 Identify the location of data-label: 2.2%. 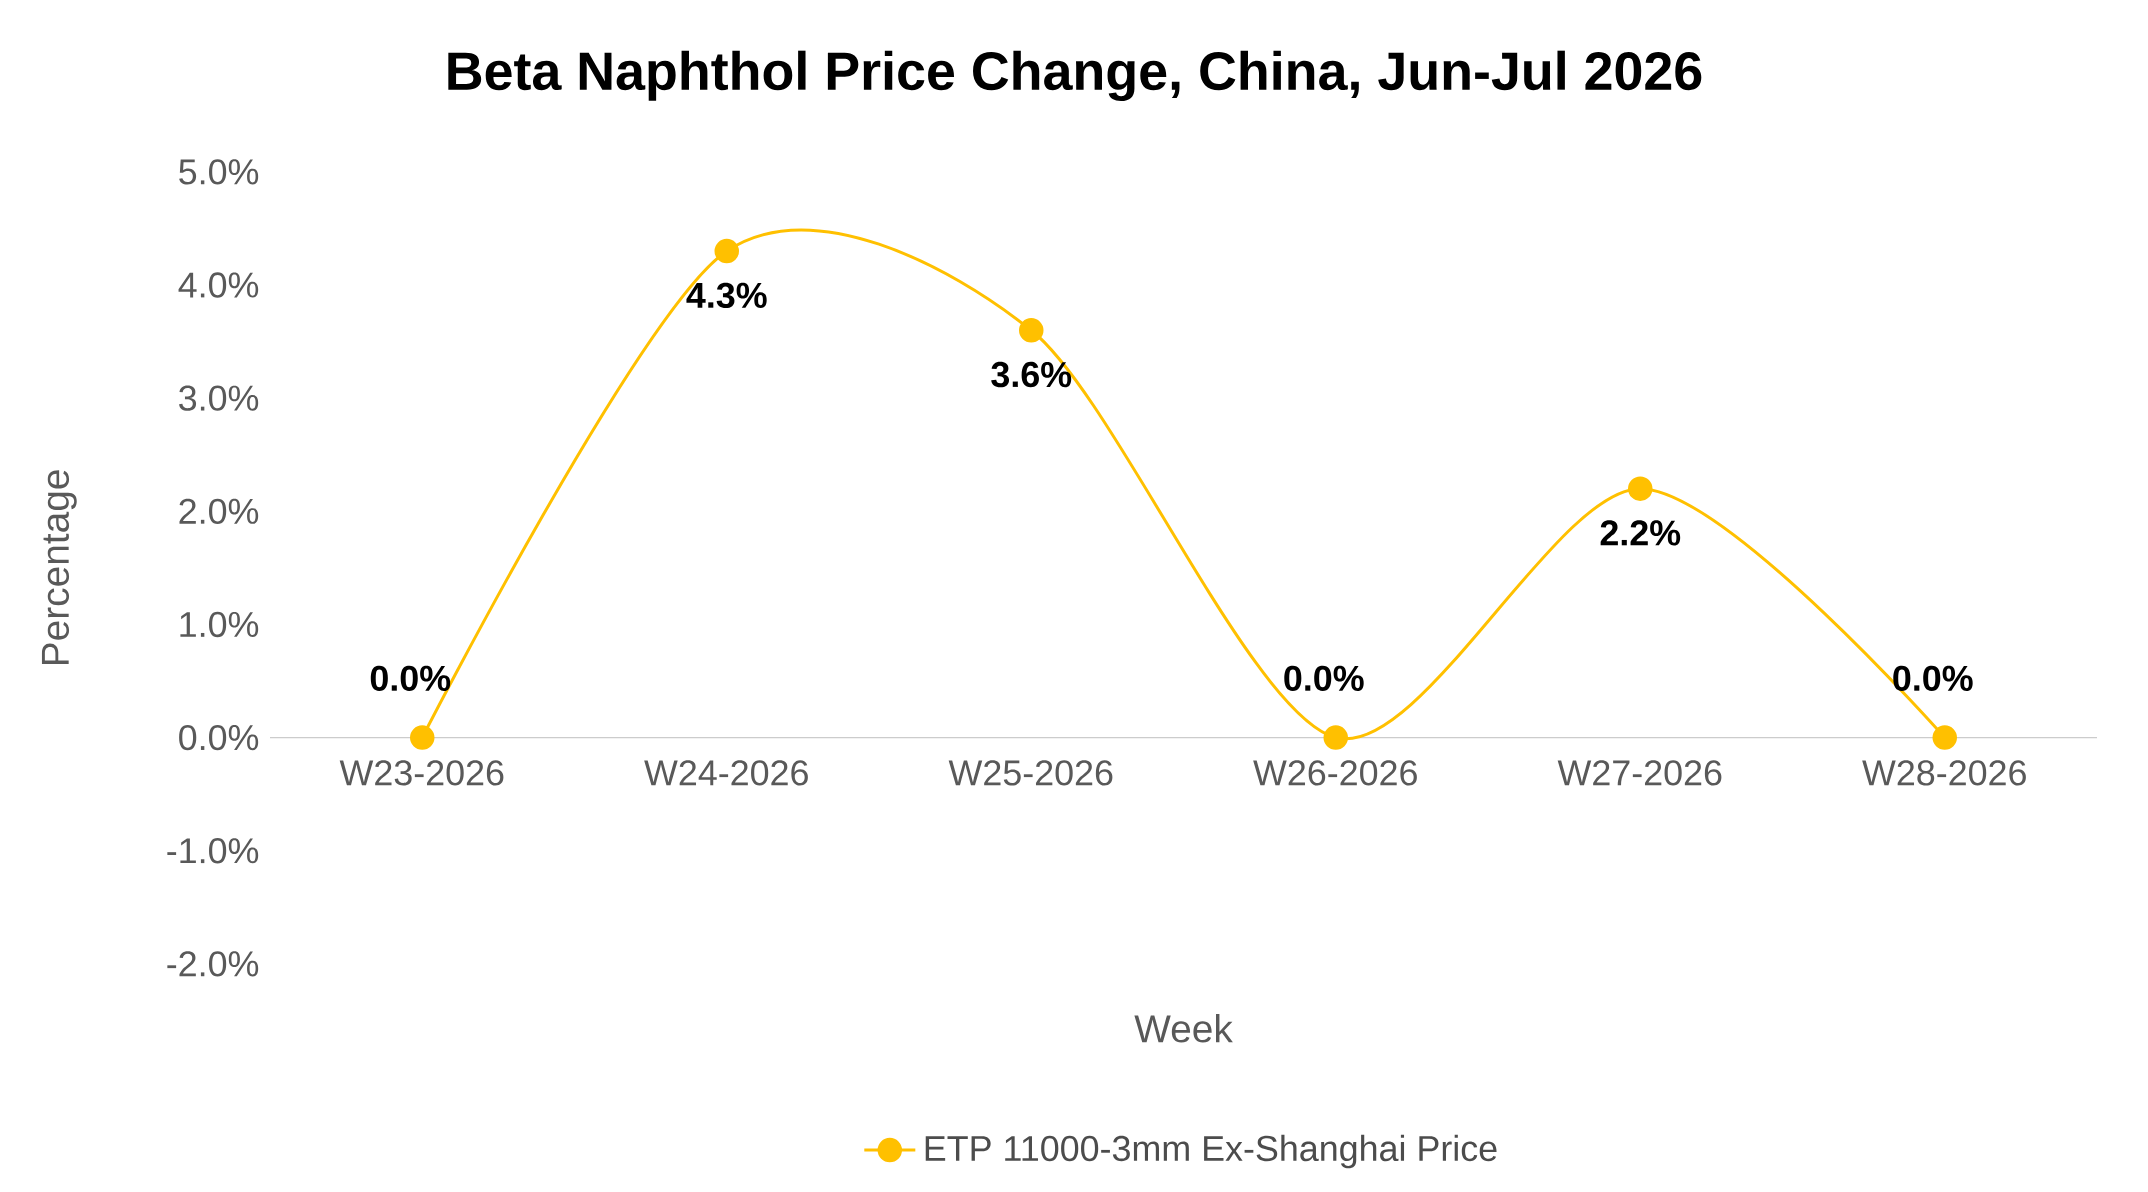
(1640, 533).